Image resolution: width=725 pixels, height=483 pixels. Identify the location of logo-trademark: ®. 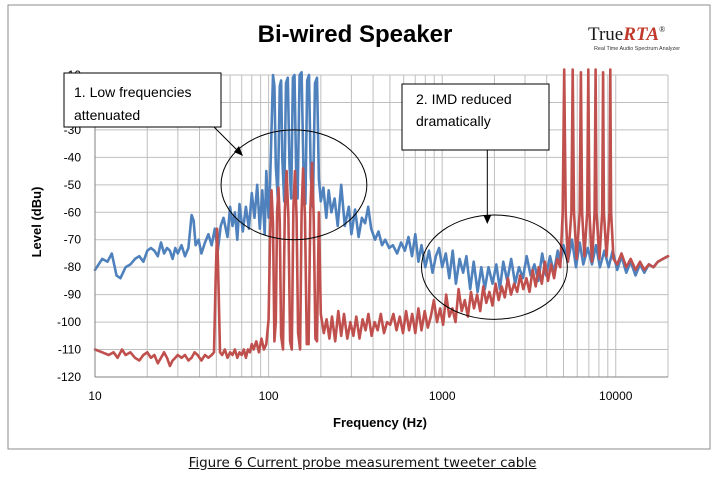
(662, 29).